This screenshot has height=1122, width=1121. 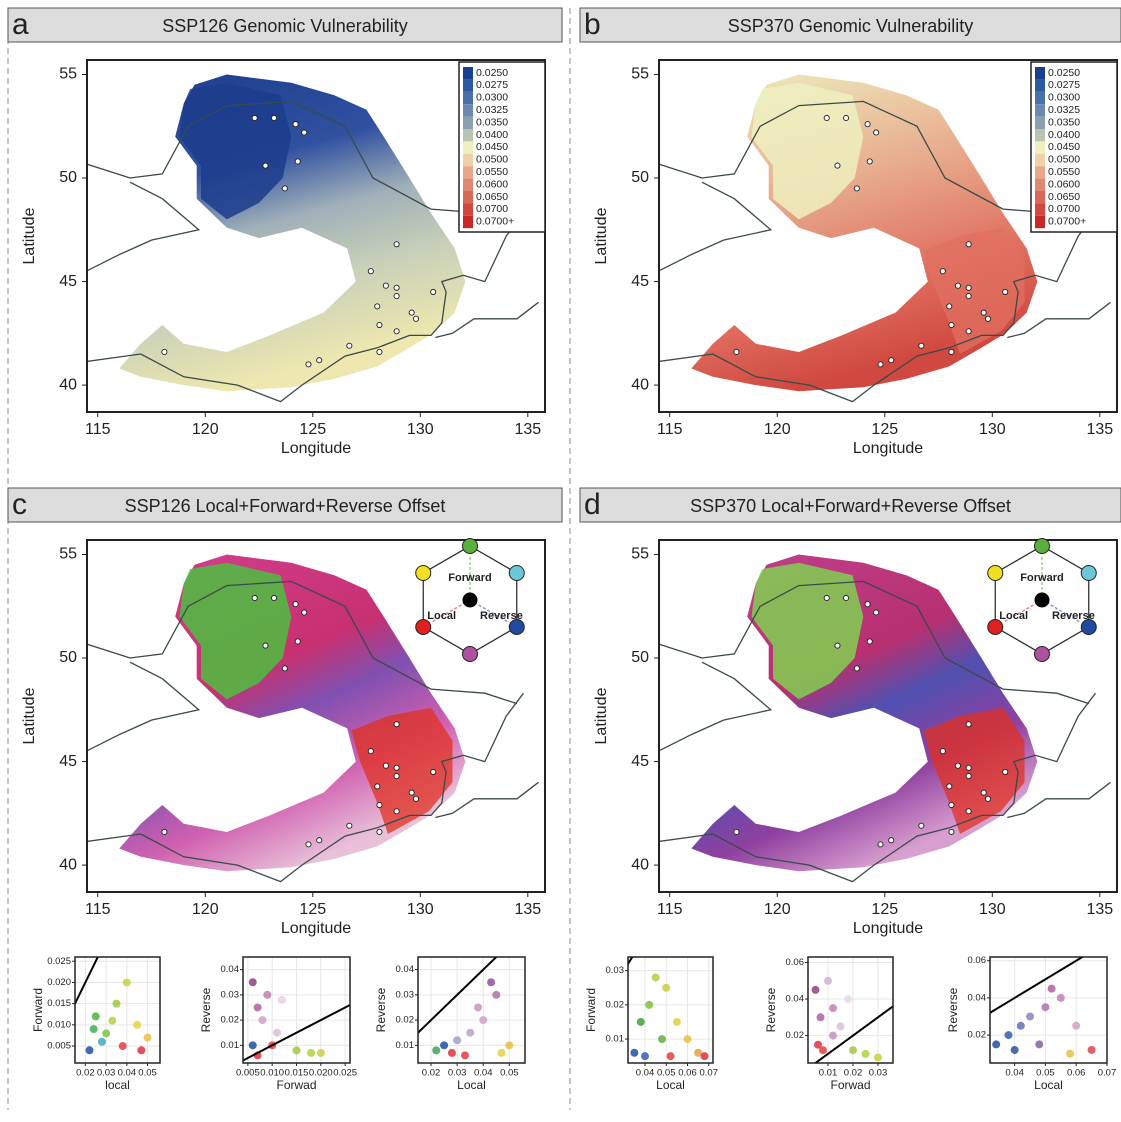 What do you see at coordinates (38, 1010) in the screenshot?
I see `y-axis-label: Forward` at bounding box center [38, 1010].